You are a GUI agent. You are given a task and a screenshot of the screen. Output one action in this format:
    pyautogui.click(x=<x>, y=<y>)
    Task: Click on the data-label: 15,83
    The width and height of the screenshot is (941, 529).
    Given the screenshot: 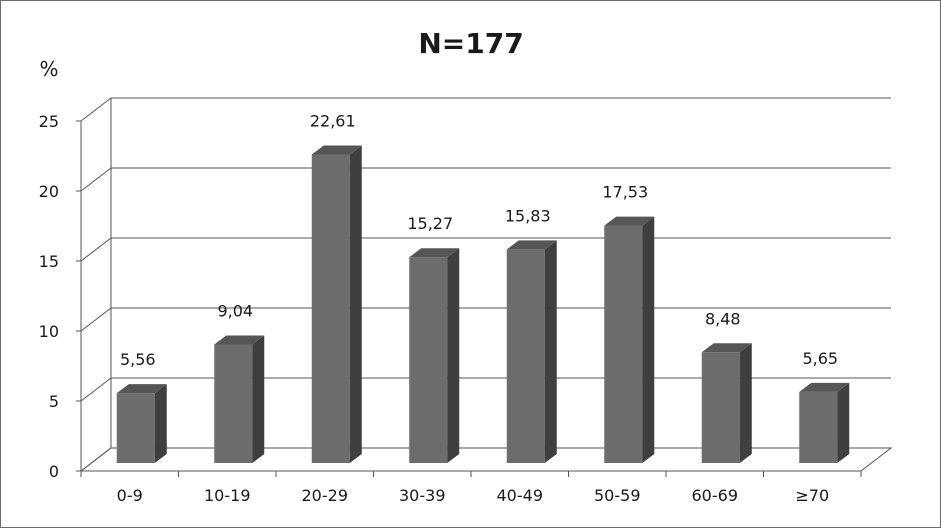 What is the action you would take?
    pyautogui.click(x=528, y=215)
    